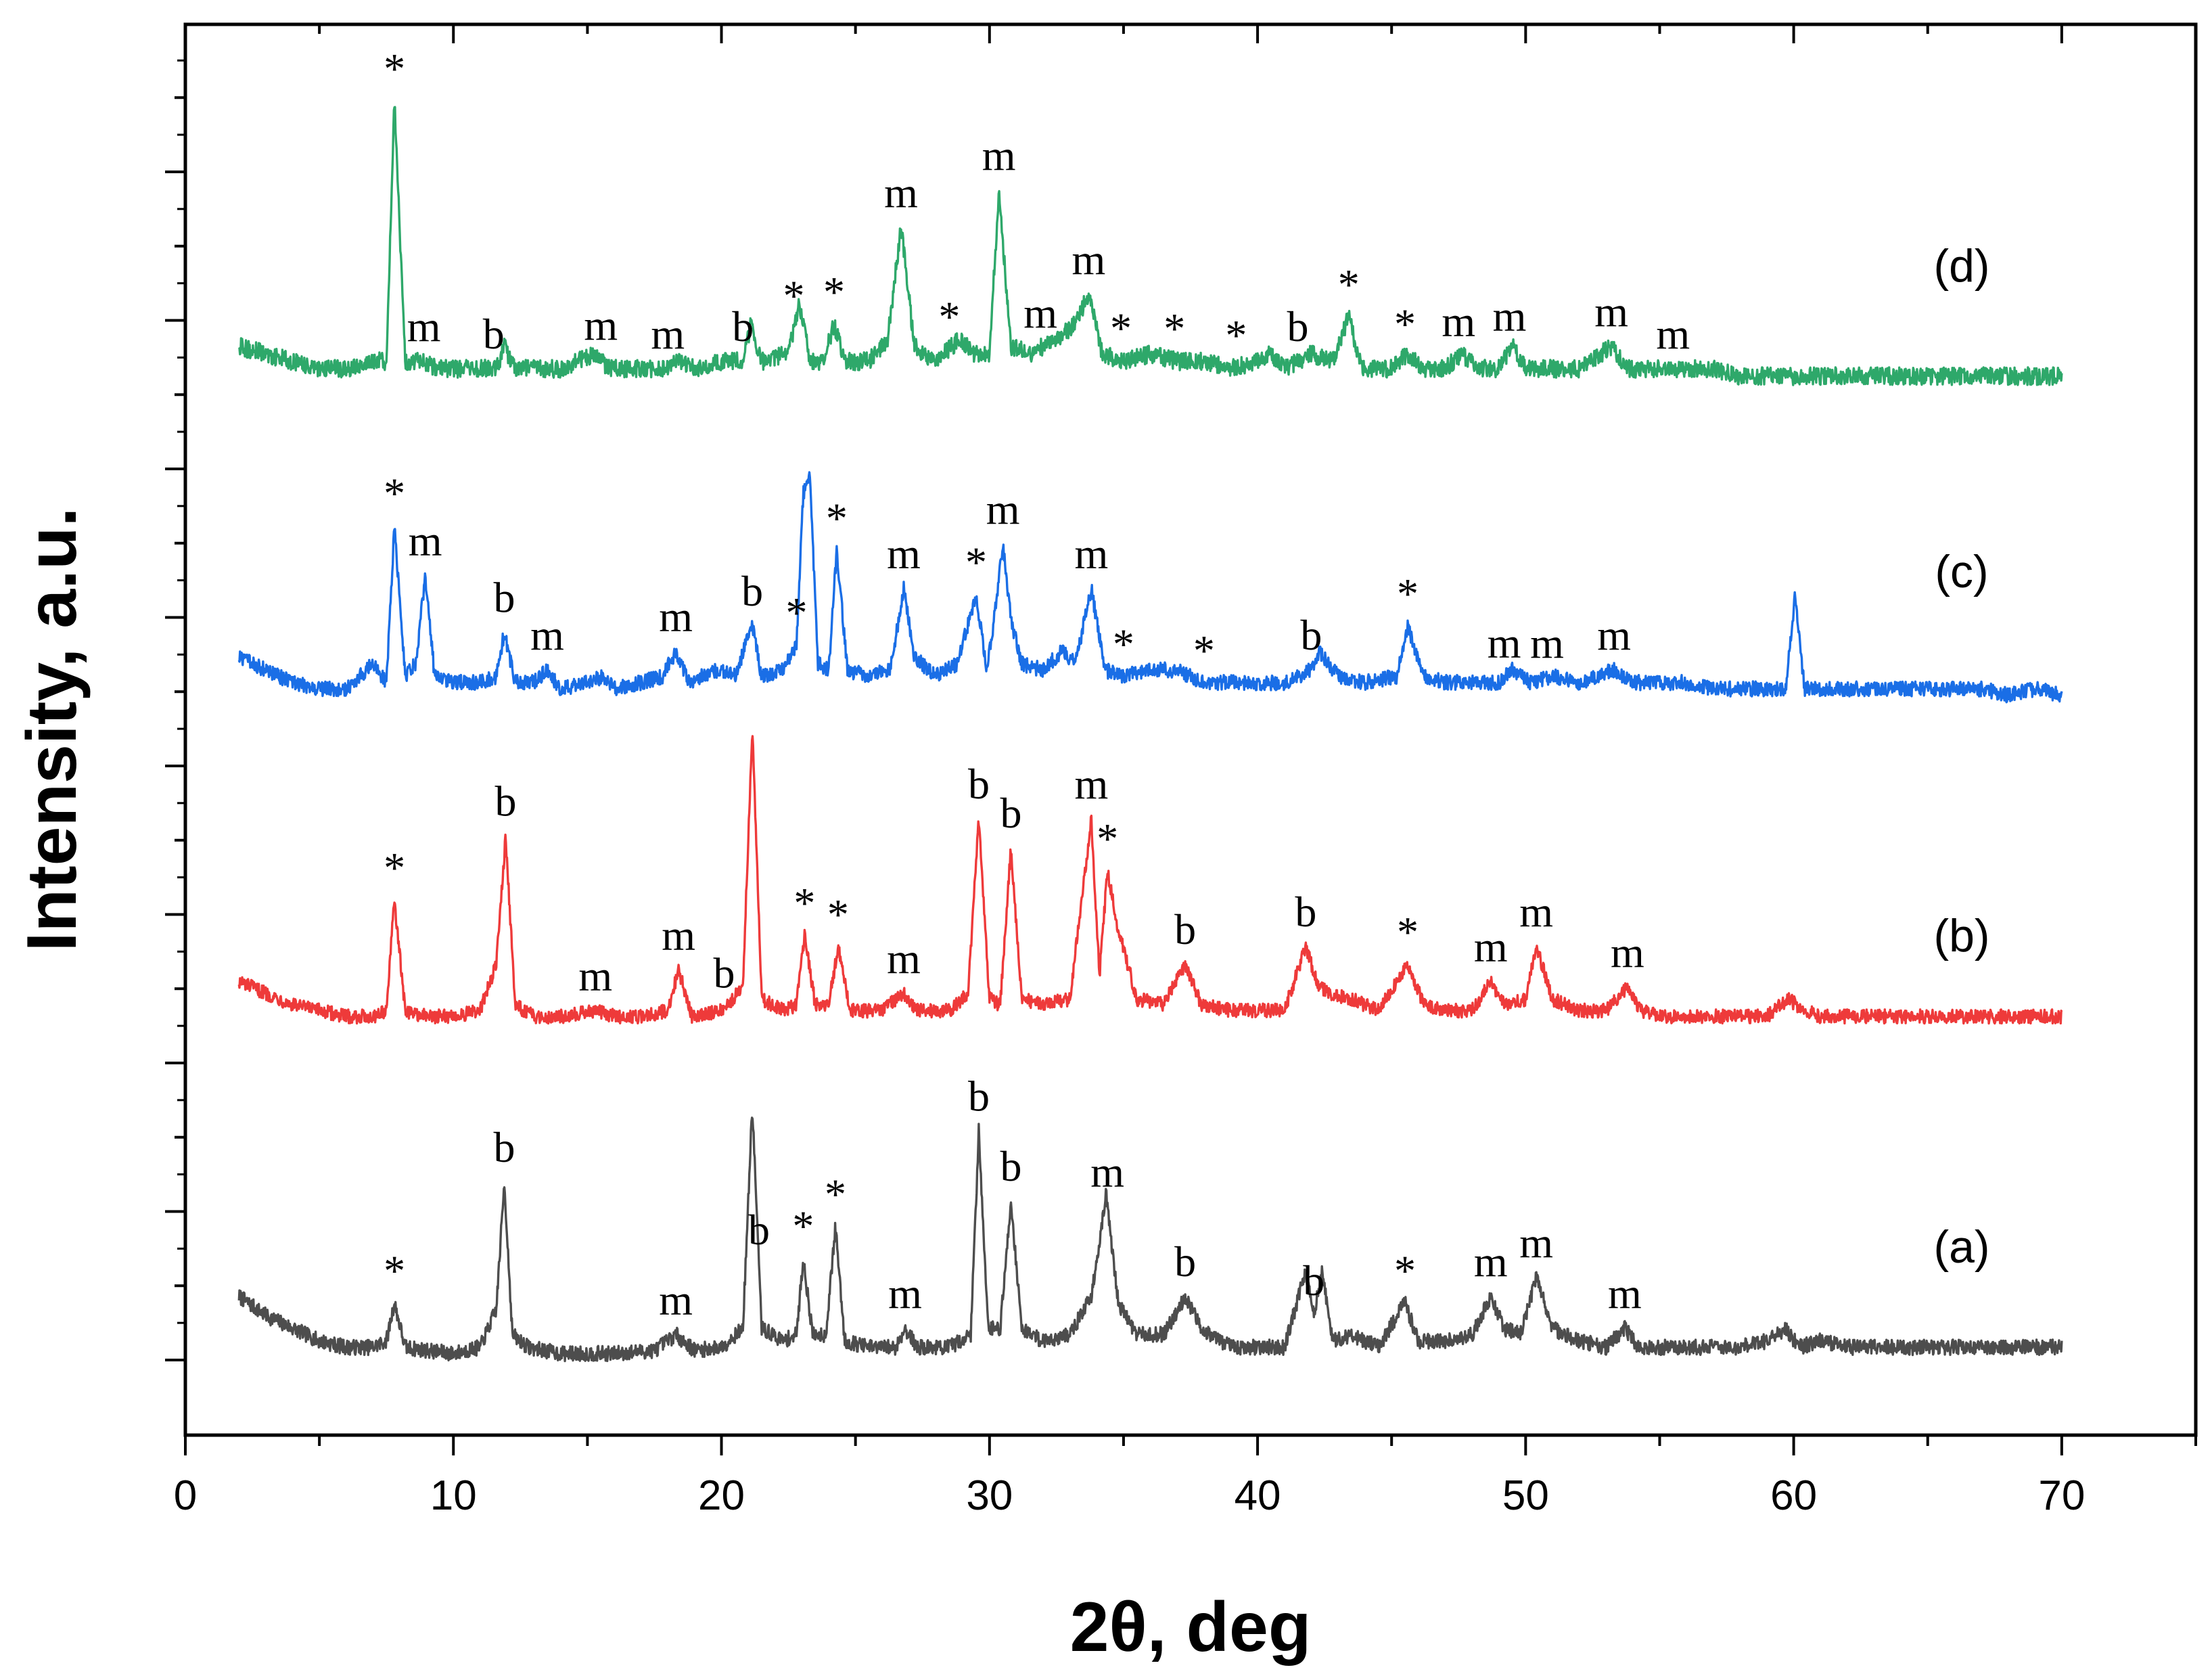 This screenshot has height=1676, width=2212. I want to click on series-line-c, so click(1150, 587).